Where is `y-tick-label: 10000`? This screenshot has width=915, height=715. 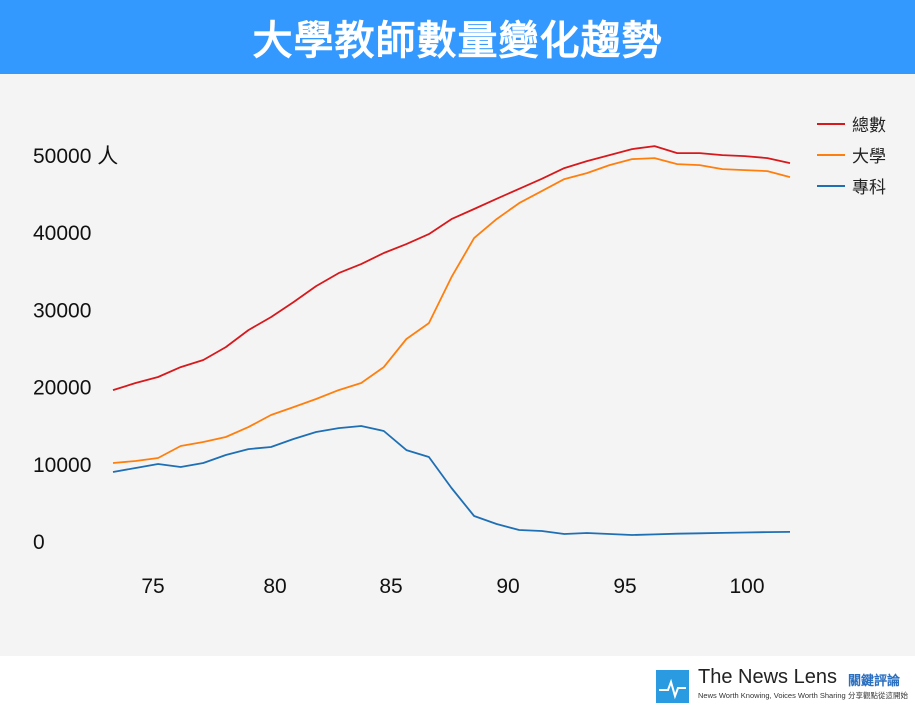 y-tick-label: 10000 is located at coordinates (62, 465).